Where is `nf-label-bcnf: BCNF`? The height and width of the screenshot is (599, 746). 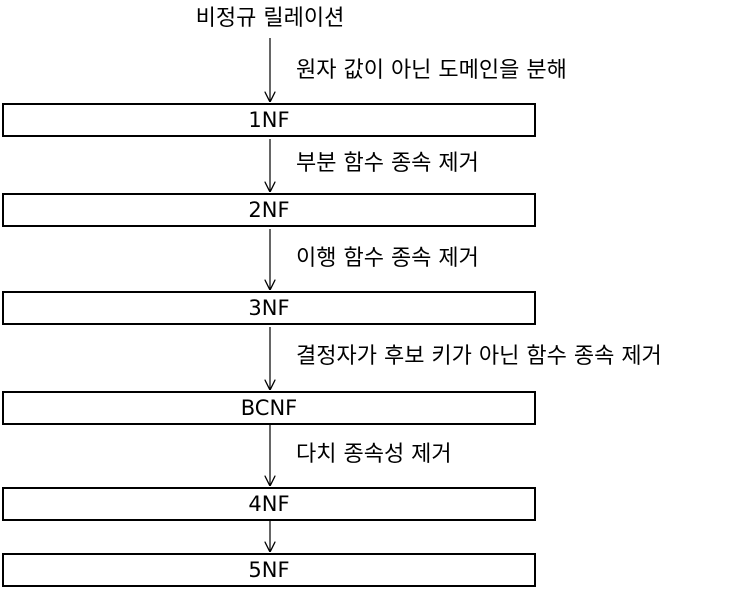 nf-label-bcnf: BCNF is located at coordinates (269, 408).